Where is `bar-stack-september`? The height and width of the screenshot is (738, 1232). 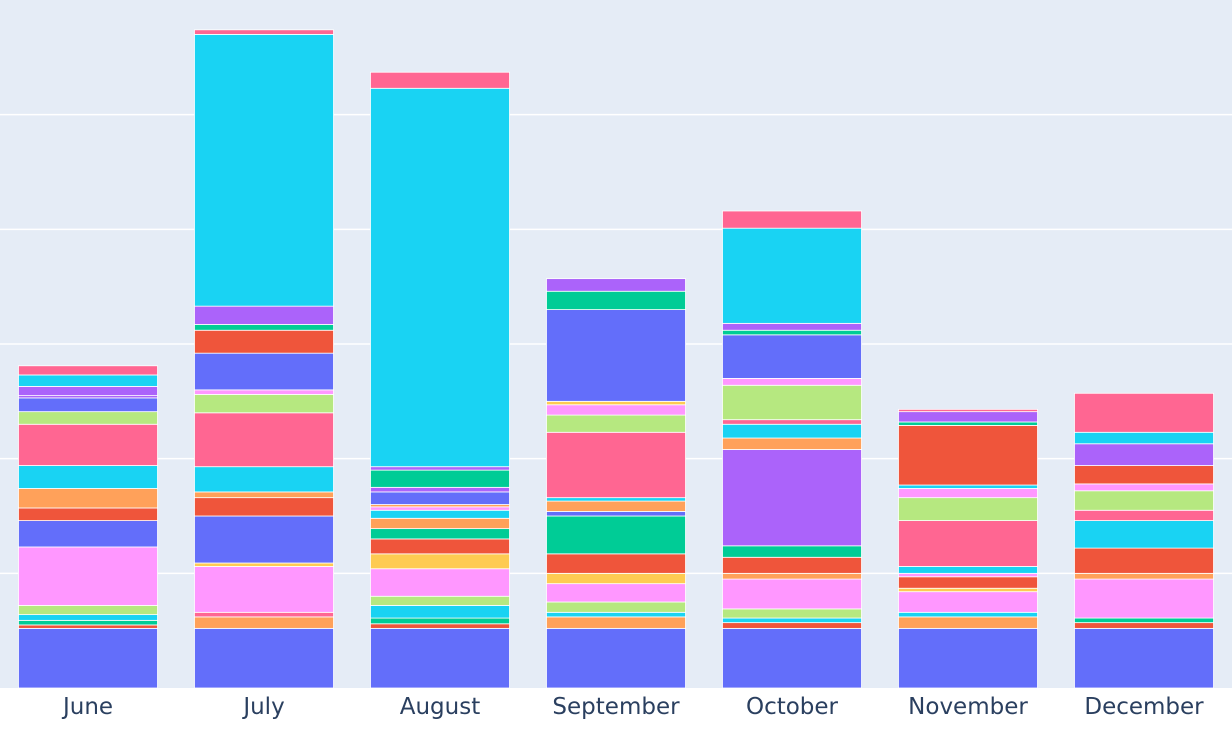 bar-stack-september is located at coordinates (616, 483).